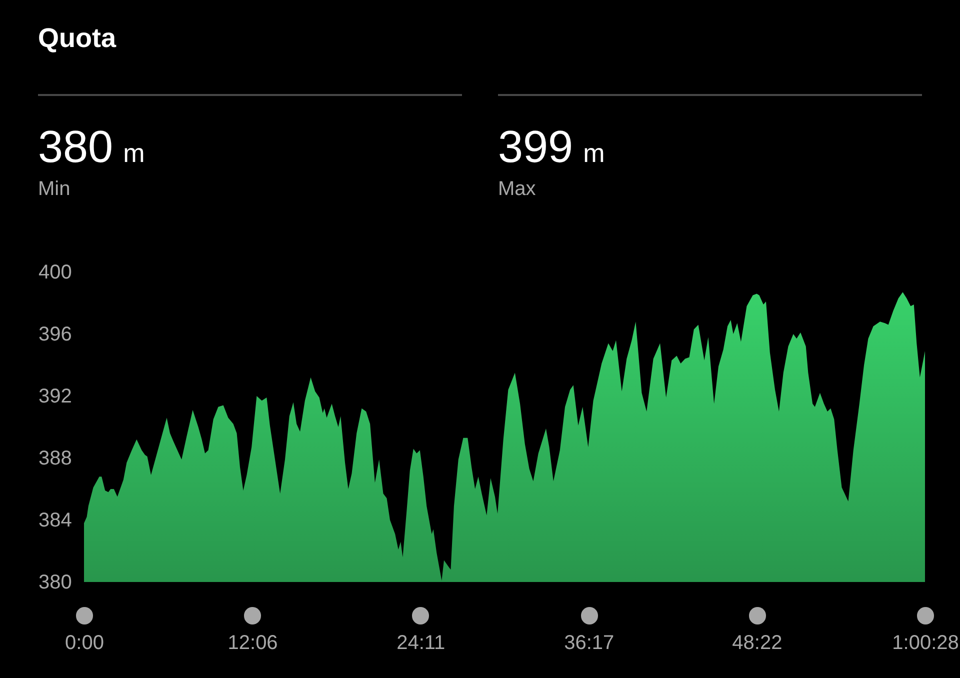 The width and height of the screenshot is (960, 678). I want to click on y-tick-label: 400, so click(55, 273).